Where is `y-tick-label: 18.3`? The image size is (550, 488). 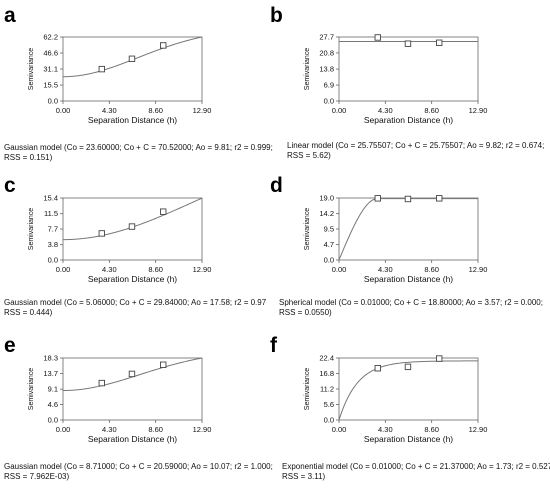 y-tick-label: 18.3 is located at coordinates (50, 358).